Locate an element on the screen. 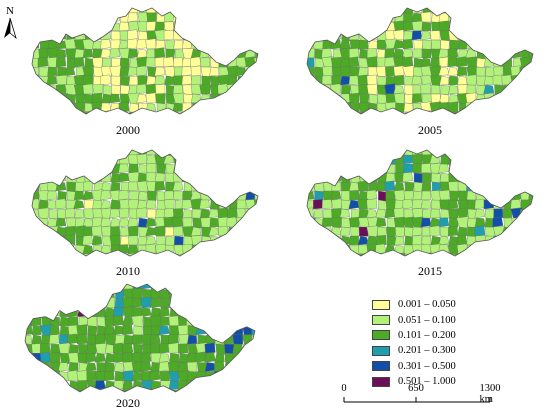  scale-tick-label: 0 is located at coordinates (344, 388).